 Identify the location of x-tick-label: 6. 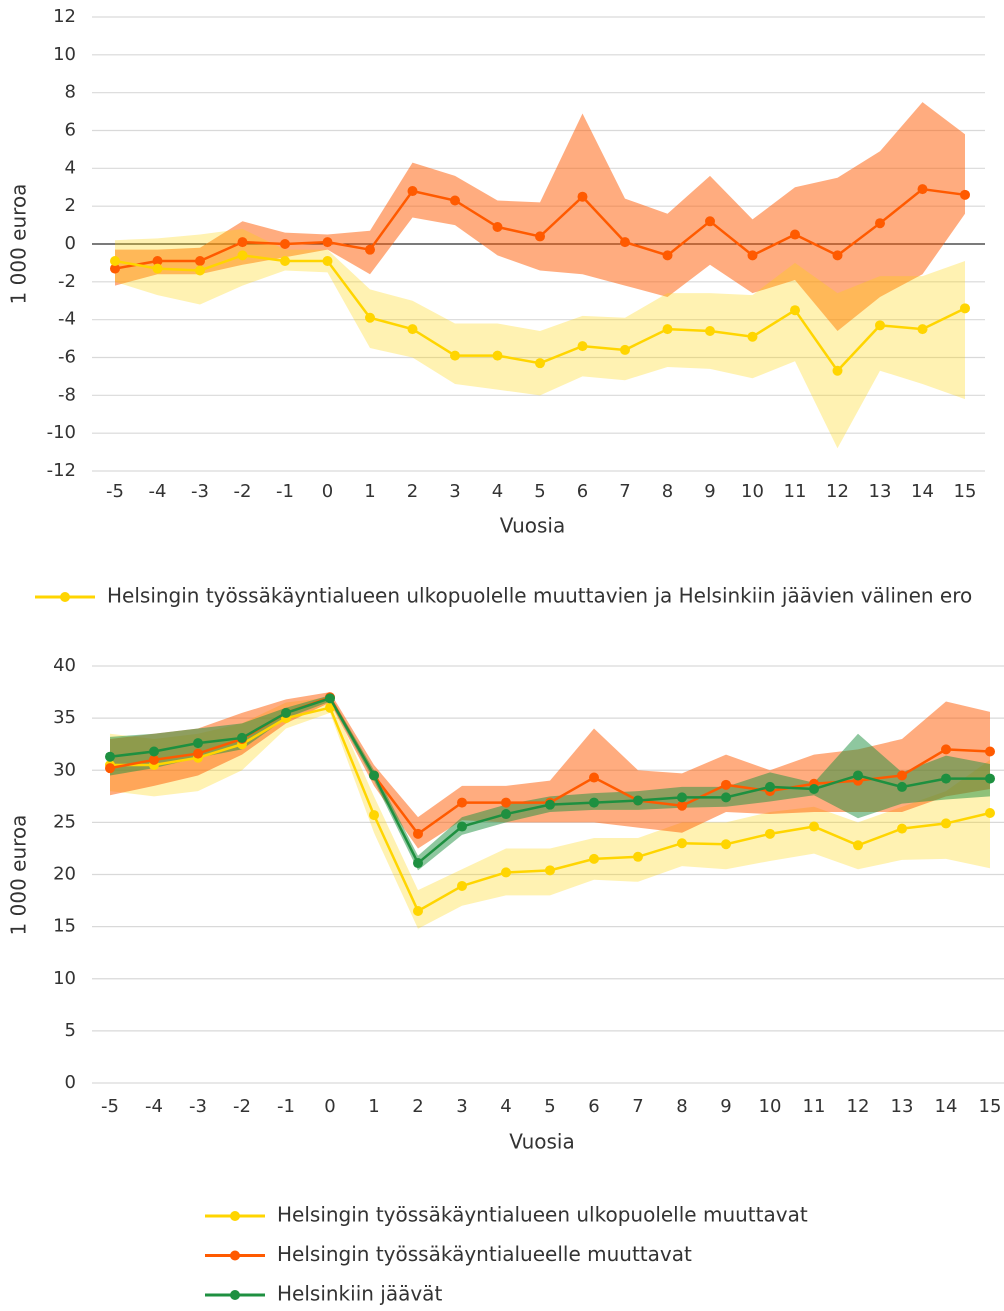
(593, 1106).